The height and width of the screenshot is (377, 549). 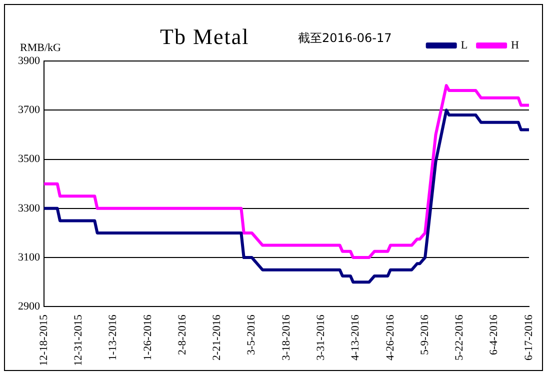 What do you see at coordinates (464, 45) in the screenshot?
I see `legend-label: L` at bounding box center [464, 45].